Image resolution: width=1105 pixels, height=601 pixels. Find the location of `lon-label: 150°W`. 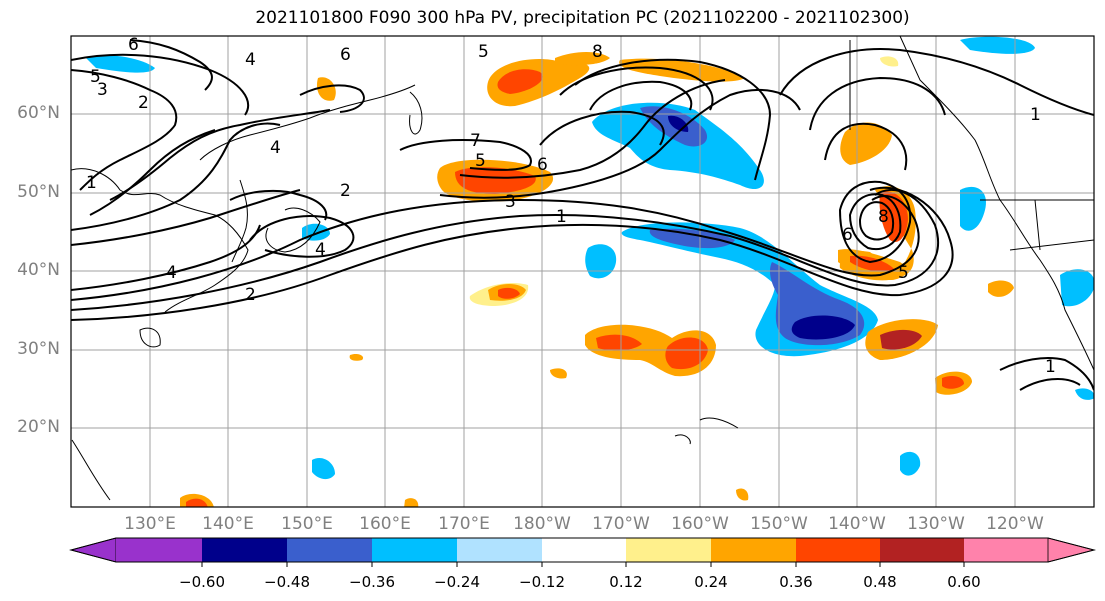

lon-label: 150°W is located at coordinates (779, 524).